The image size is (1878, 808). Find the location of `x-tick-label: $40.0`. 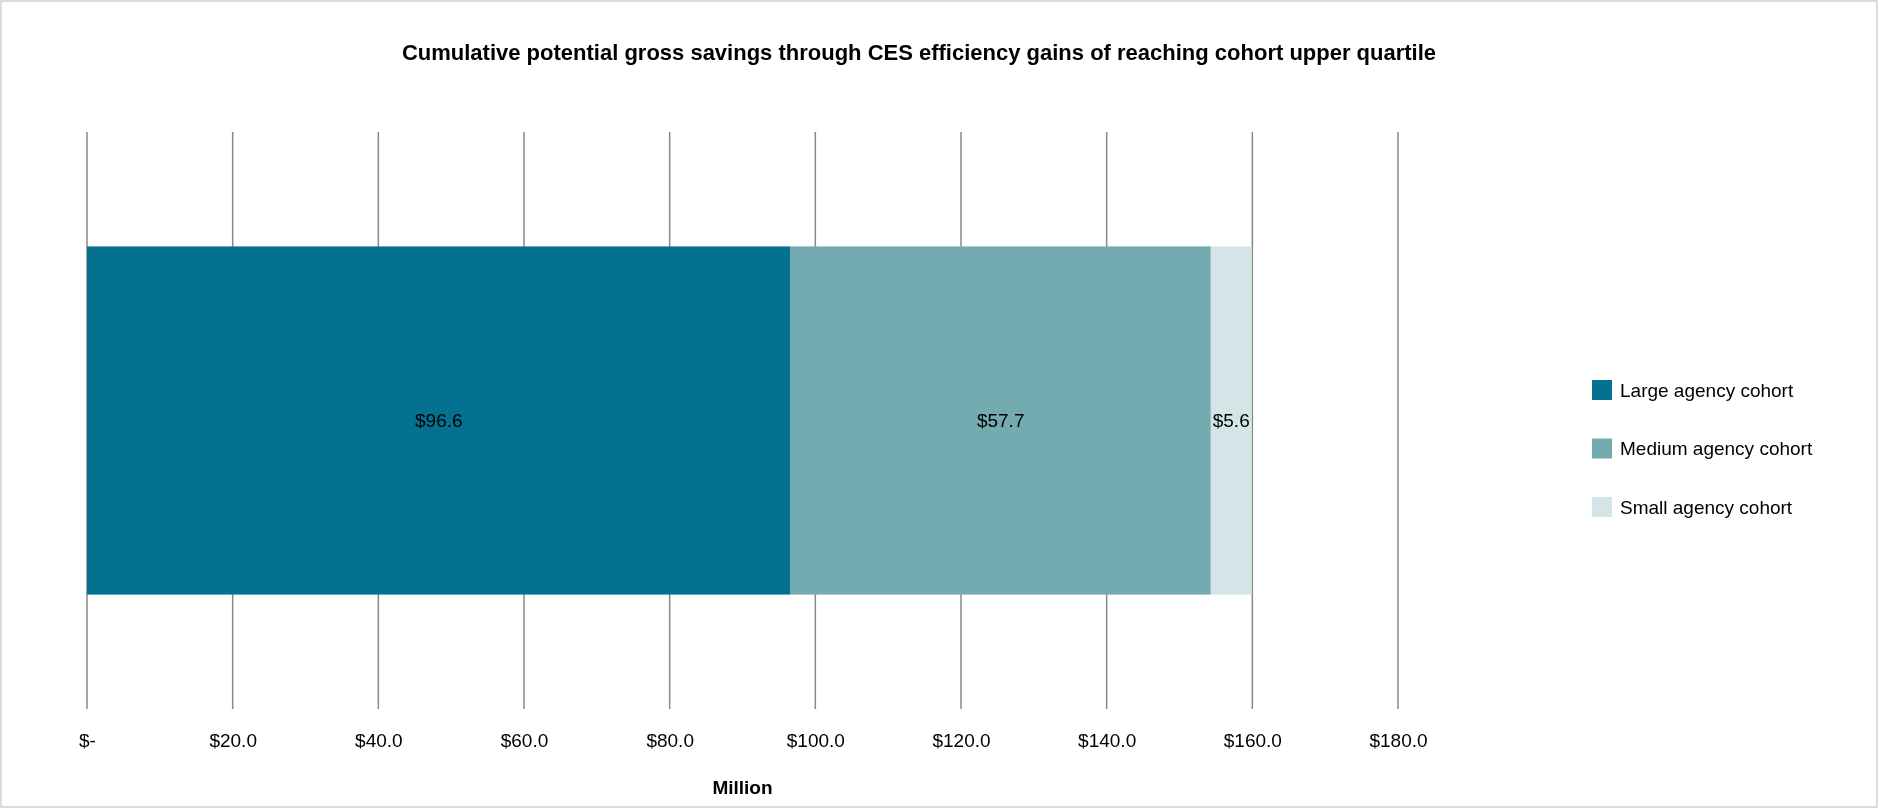

x-tick-label: $40.0 is located at coordinates (379, 741).